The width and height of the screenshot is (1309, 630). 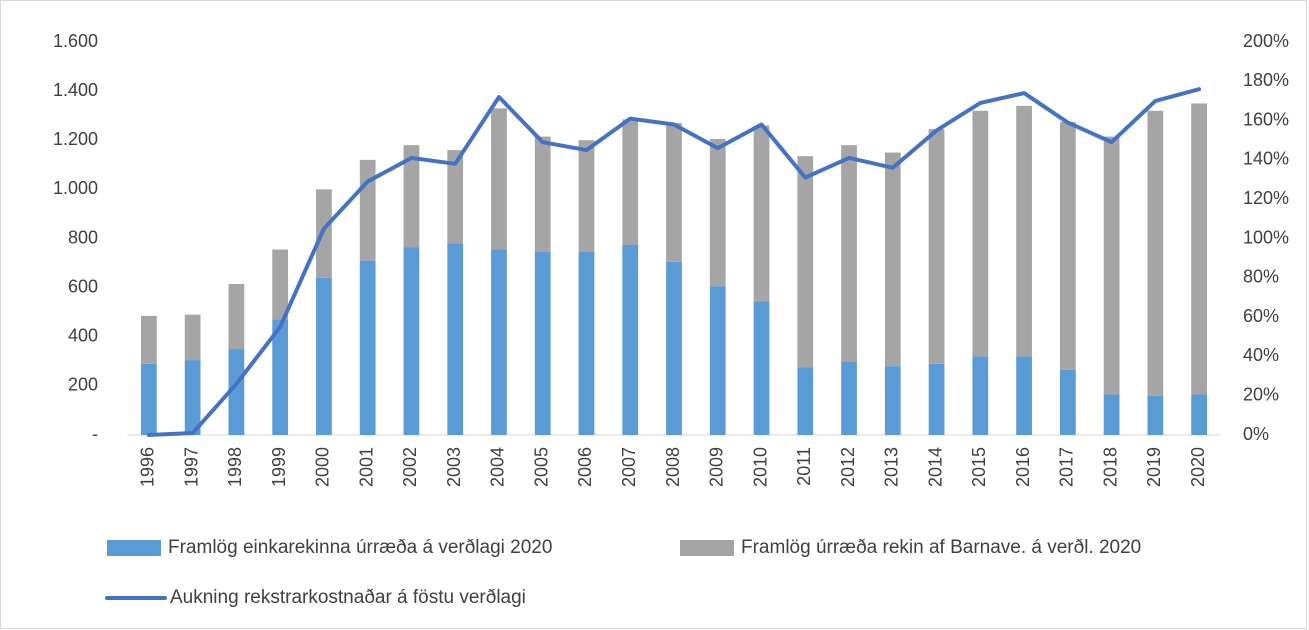 I want to click on x-tick-label: 1998, so click(x=235, y=467).